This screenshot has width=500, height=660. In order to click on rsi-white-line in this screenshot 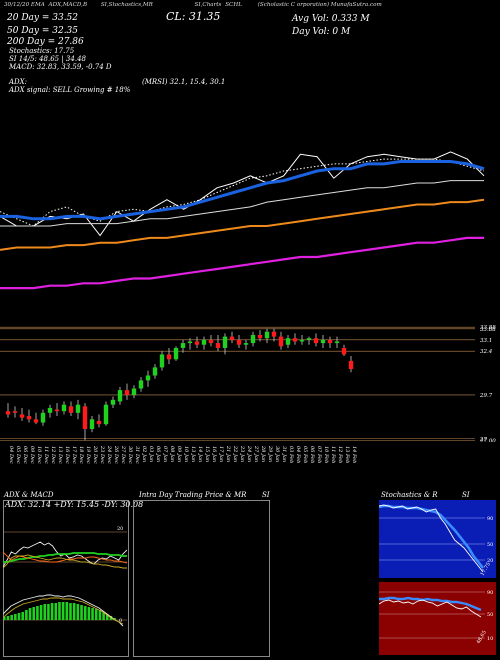, I will do `click(430, 608)`.